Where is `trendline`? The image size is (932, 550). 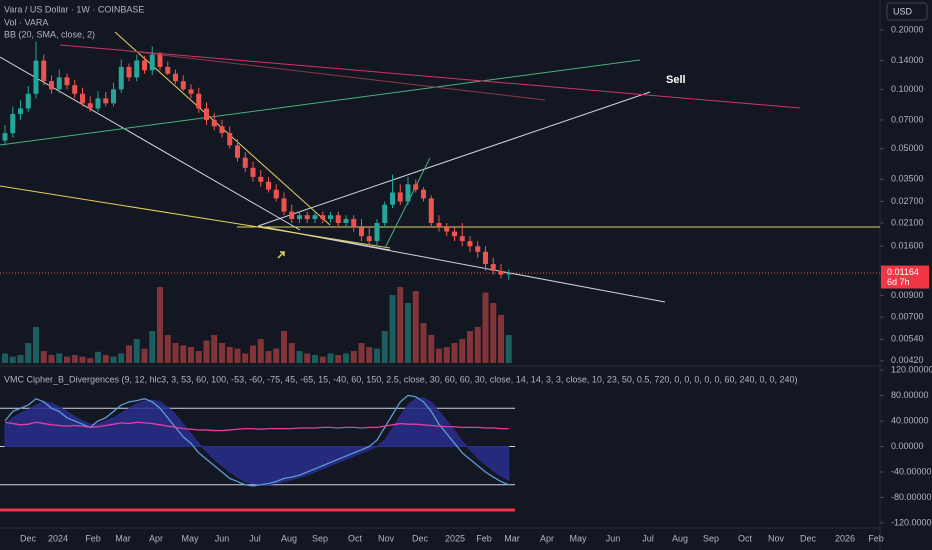
trendline is located at coordinates (195, 217).